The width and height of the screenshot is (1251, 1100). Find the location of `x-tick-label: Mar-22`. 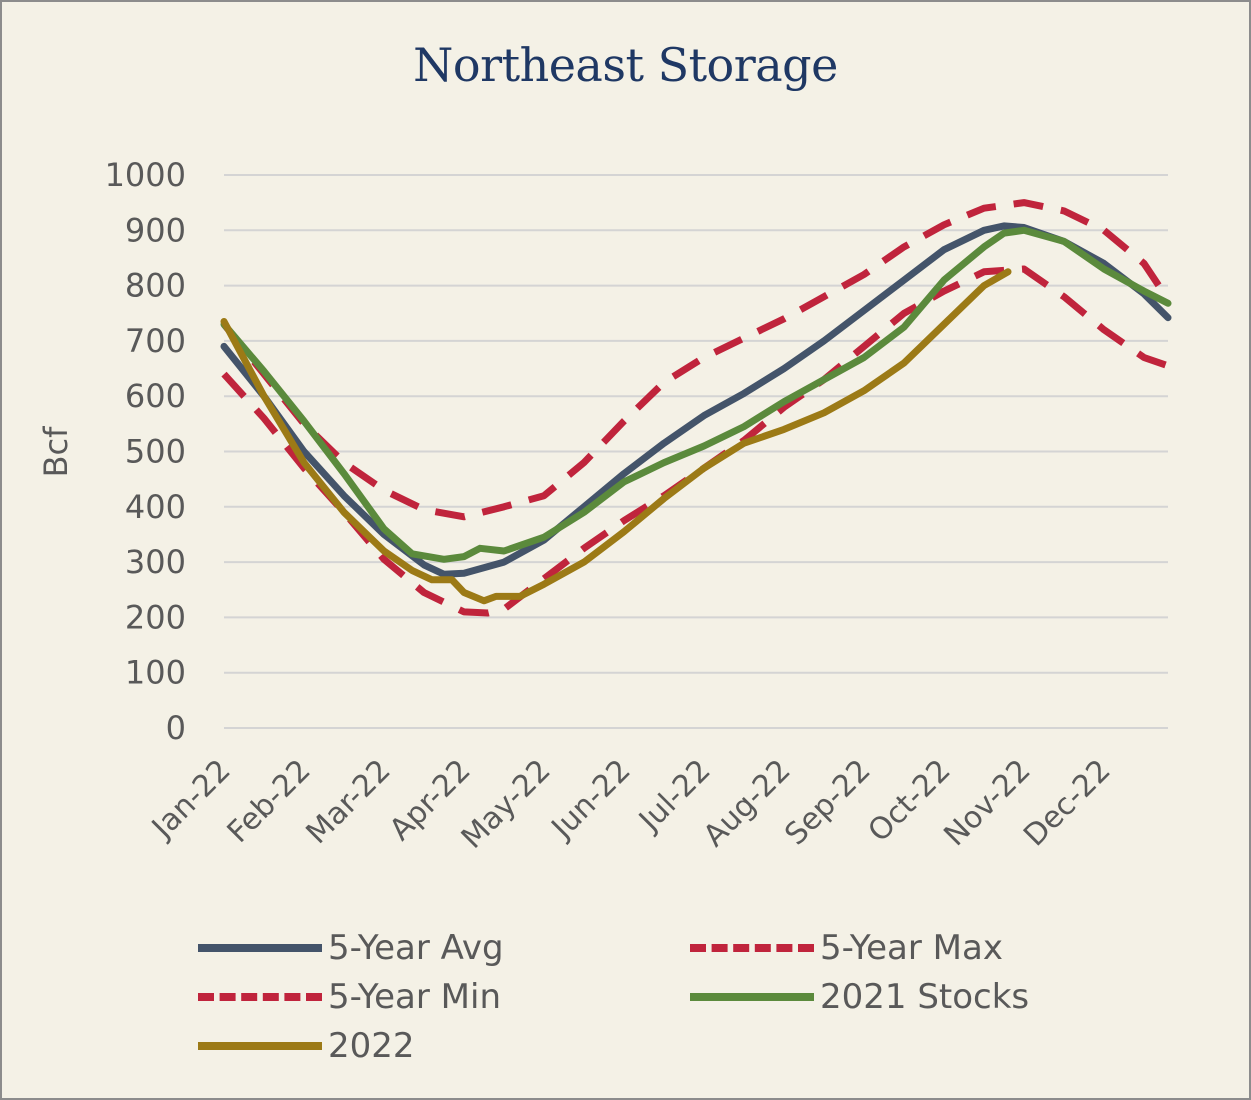

x-tick-label: Mar-22 is located at coordinates (349, 802).